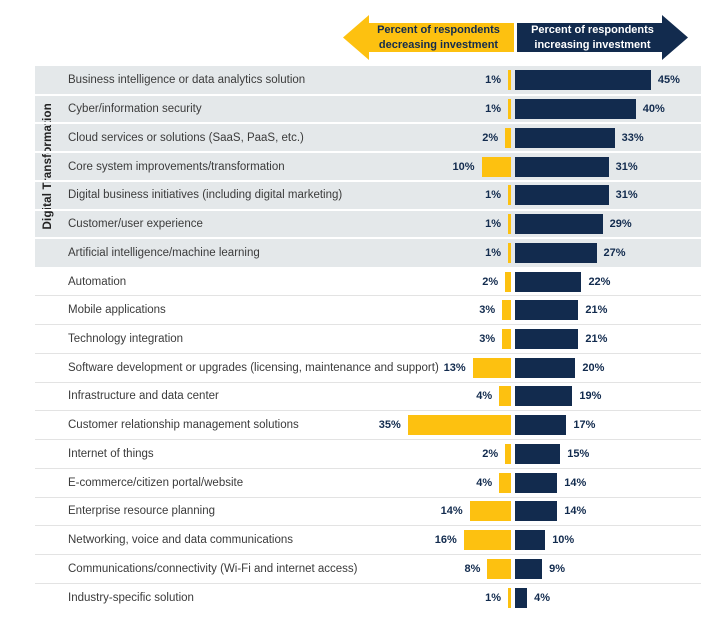 Image resolution: width=715 pixels, height=621 pixels. I want to click on chart-row: Industry-specific solution 1% 4%, so click(357, 597).